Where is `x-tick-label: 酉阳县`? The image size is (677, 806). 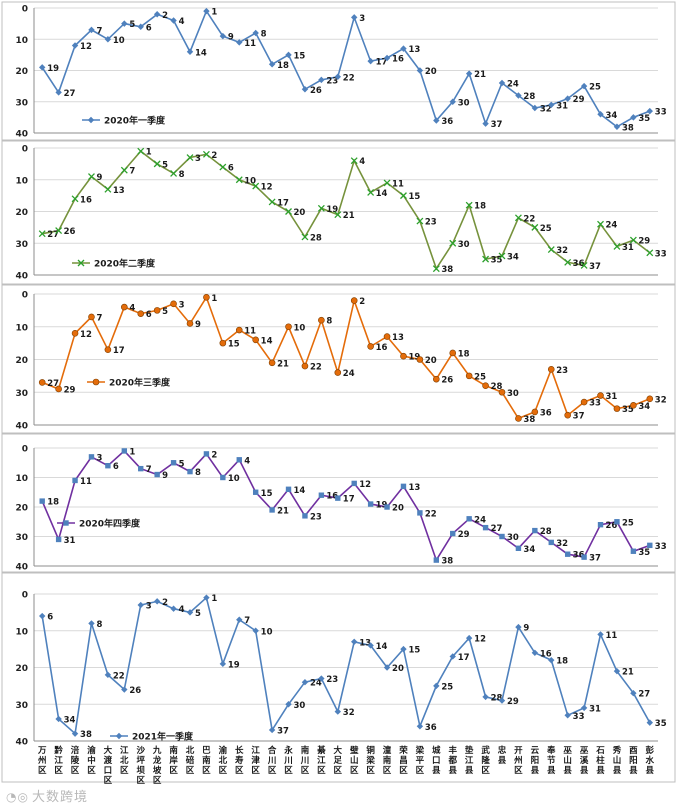 x-tick-label: 酉阳县 is located at coordinates (633, 761).